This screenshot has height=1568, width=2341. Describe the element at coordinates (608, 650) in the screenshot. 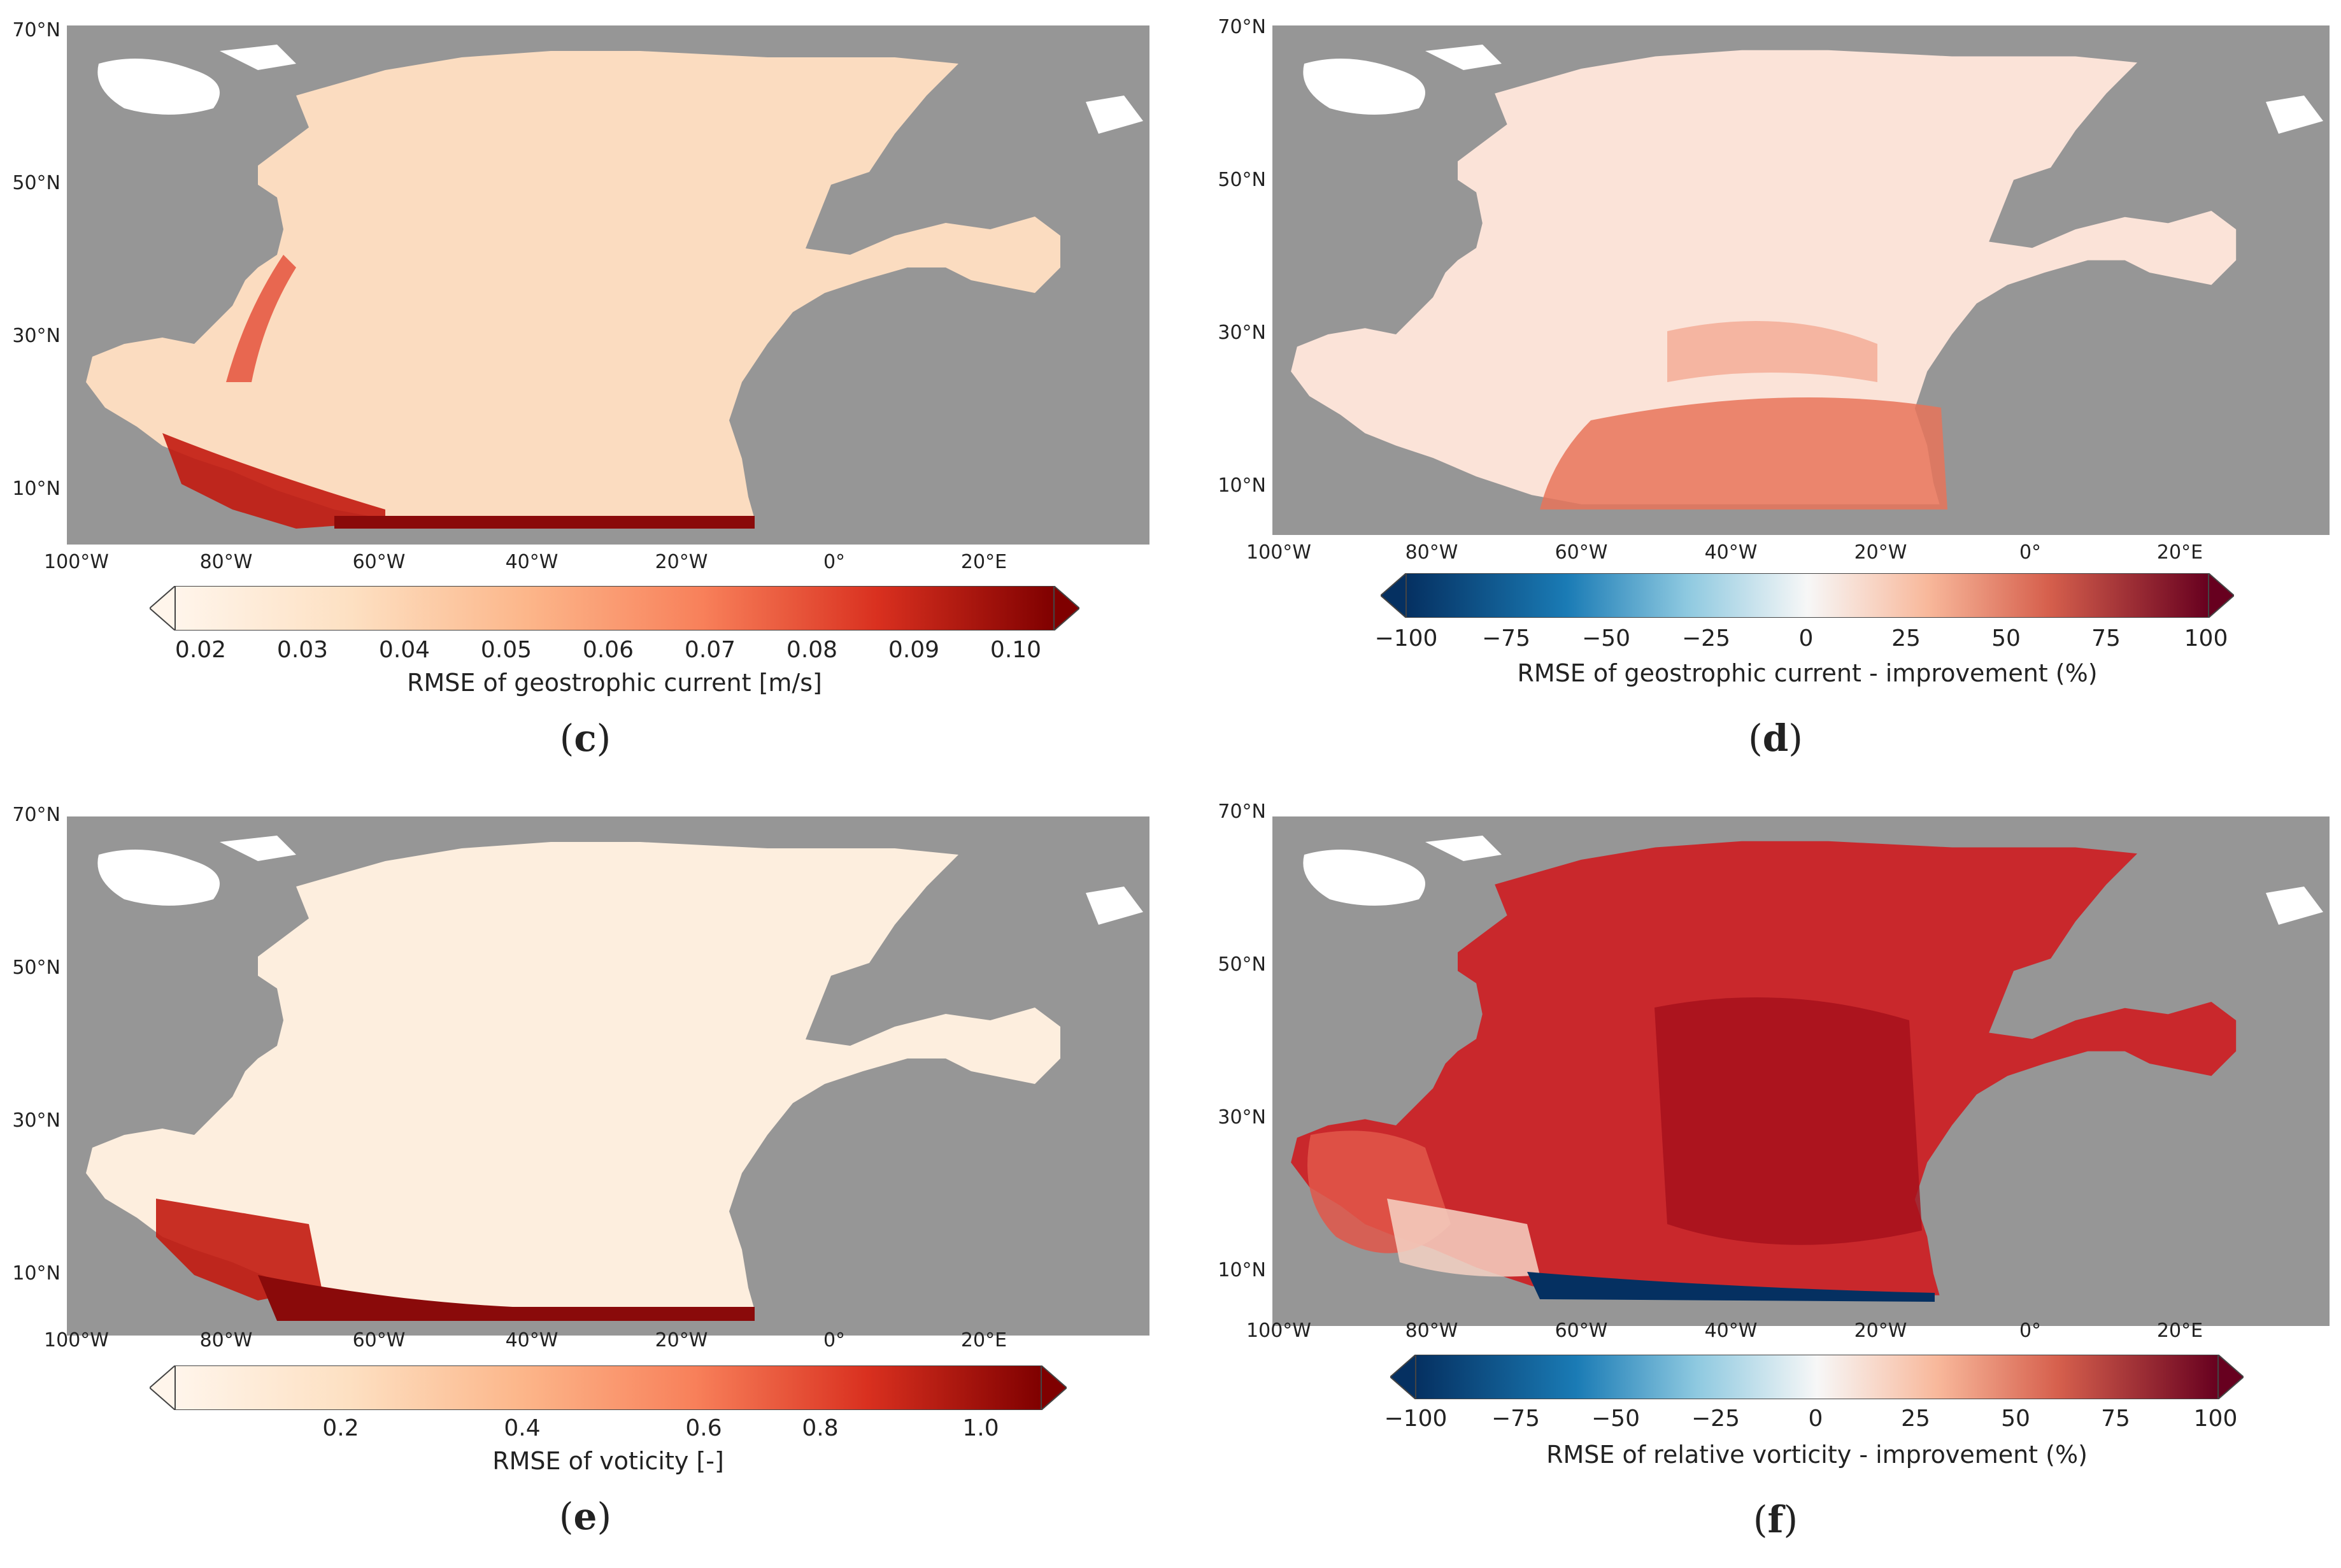

I see `colorbar-tick: 0.06` at that location.